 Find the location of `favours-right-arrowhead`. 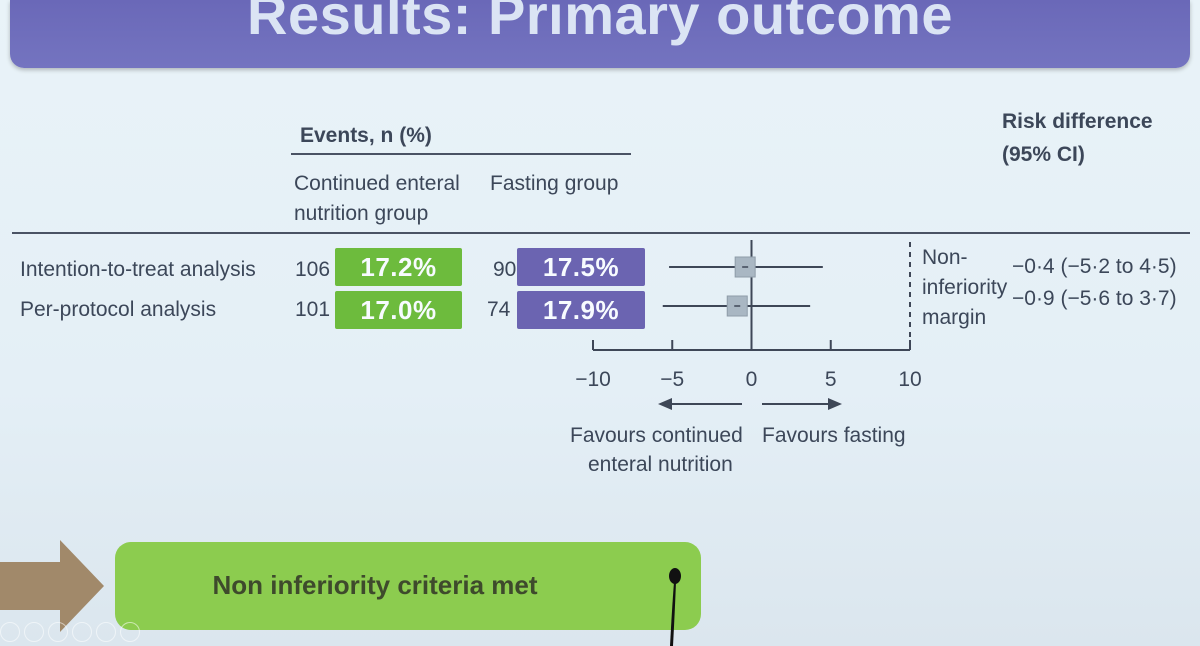

favours-right-arrowhead is located at coordinates (835, 404).